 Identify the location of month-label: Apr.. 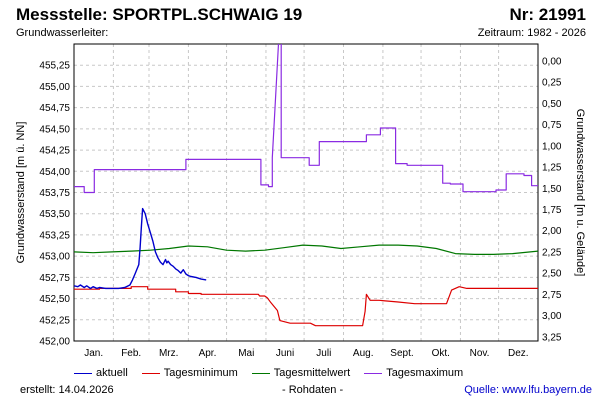
(208, 353).